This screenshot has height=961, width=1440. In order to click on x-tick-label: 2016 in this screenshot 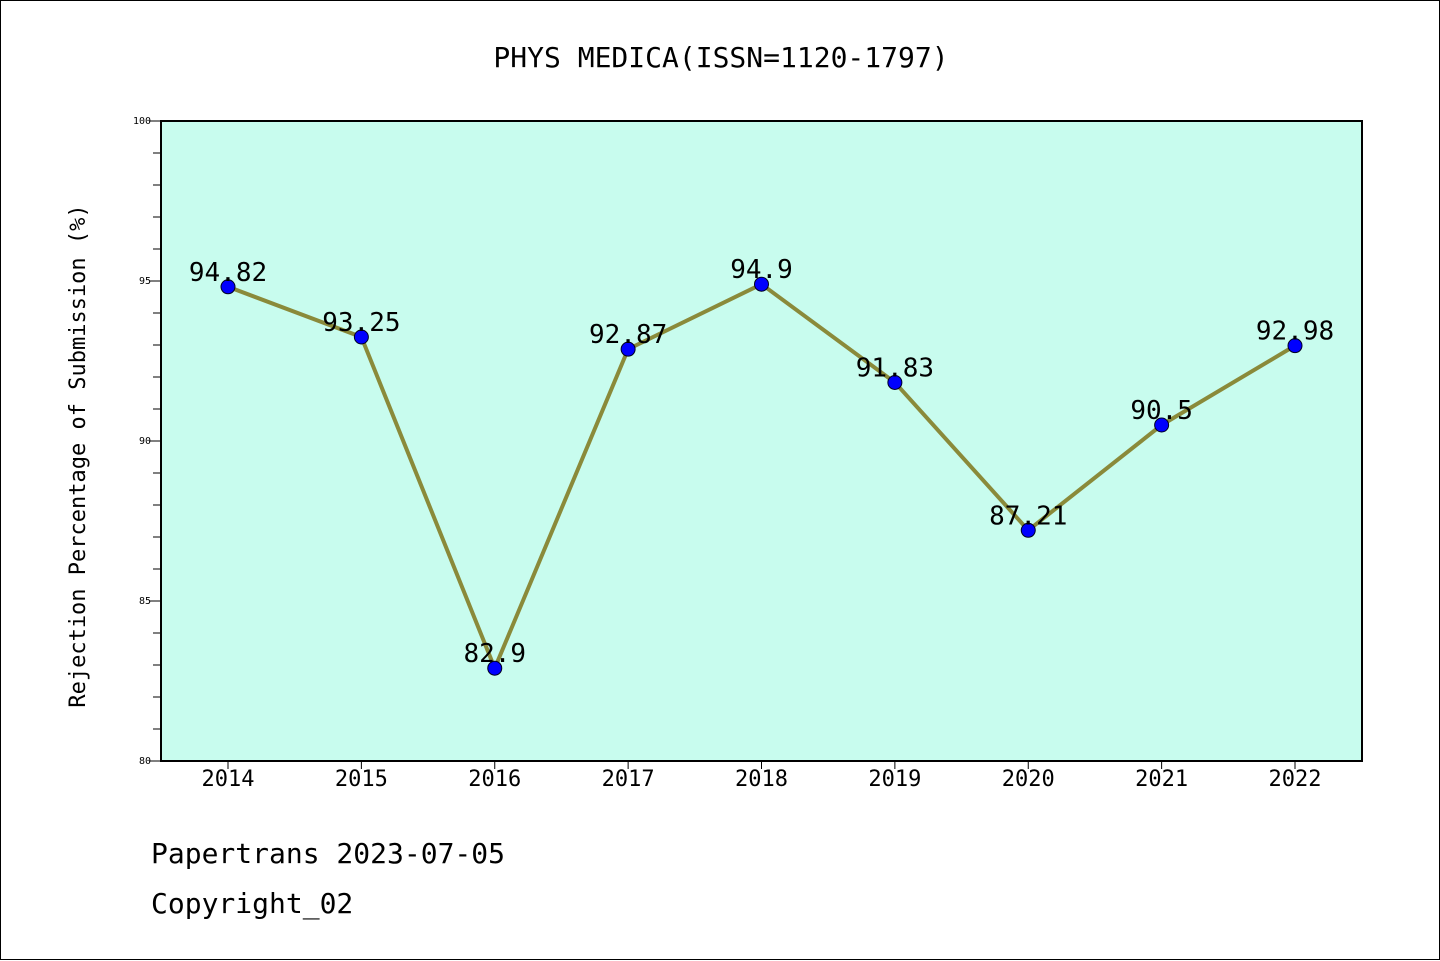, I will do `click(494, 779)`.